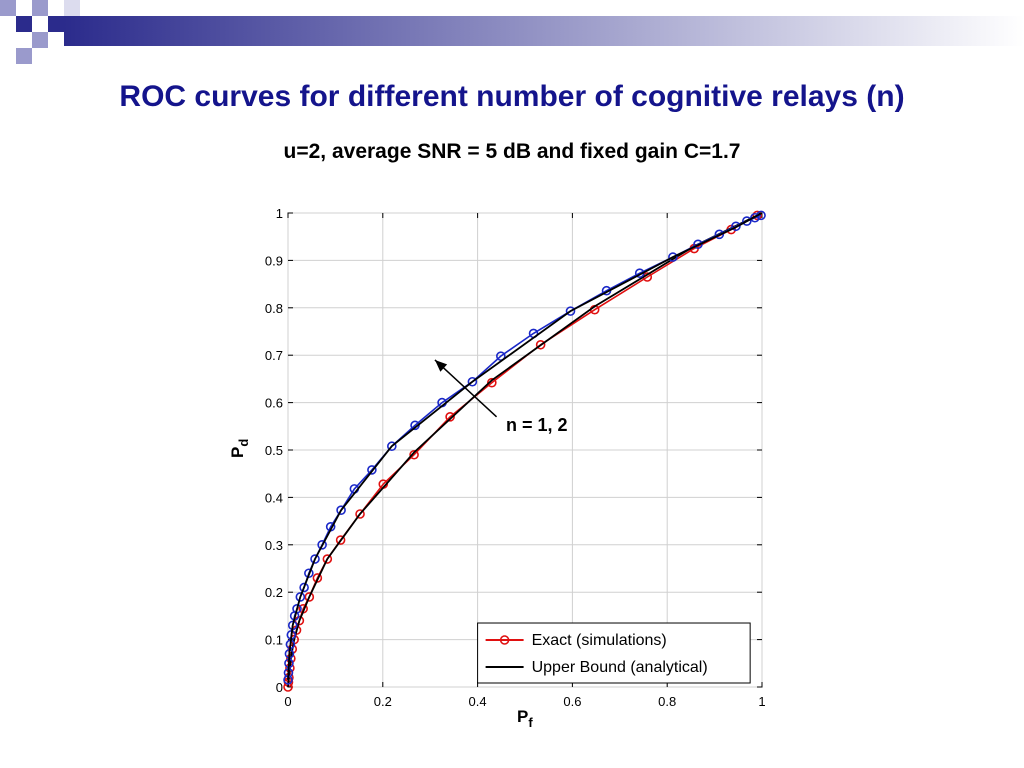 The width and height of the screenshot is (1024, 768). What do you see at coordinates (572, 701) in the screenshot?
I see `x-tick-label: 0.6` at bounding box center [572, 701].